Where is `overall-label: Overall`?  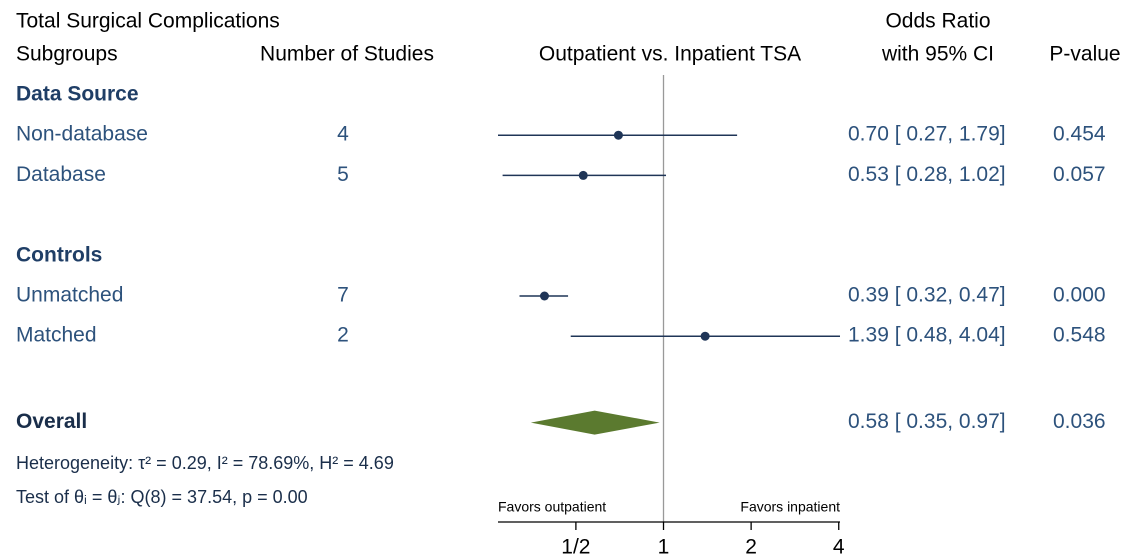
overall-label: Overall is located at coordinates (51, 421).